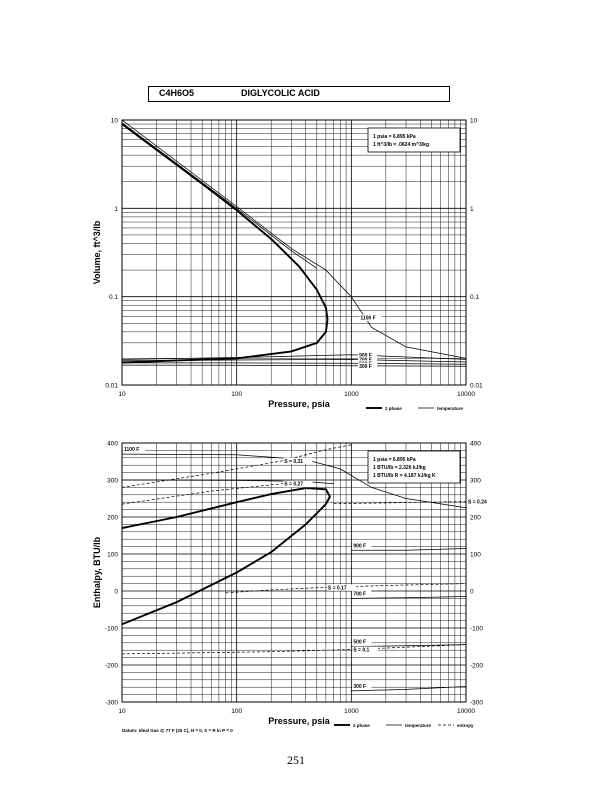  Describe the element at coordinates (280, 93) in the screenshot. I see `compound-name: DIGLYCOLIC ACID` at that location.